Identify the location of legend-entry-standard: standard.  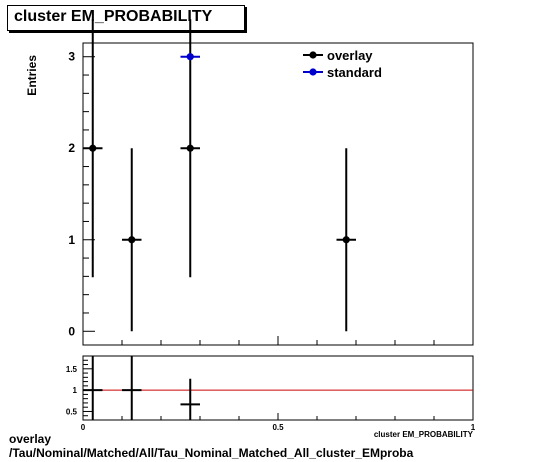
(354, 72).